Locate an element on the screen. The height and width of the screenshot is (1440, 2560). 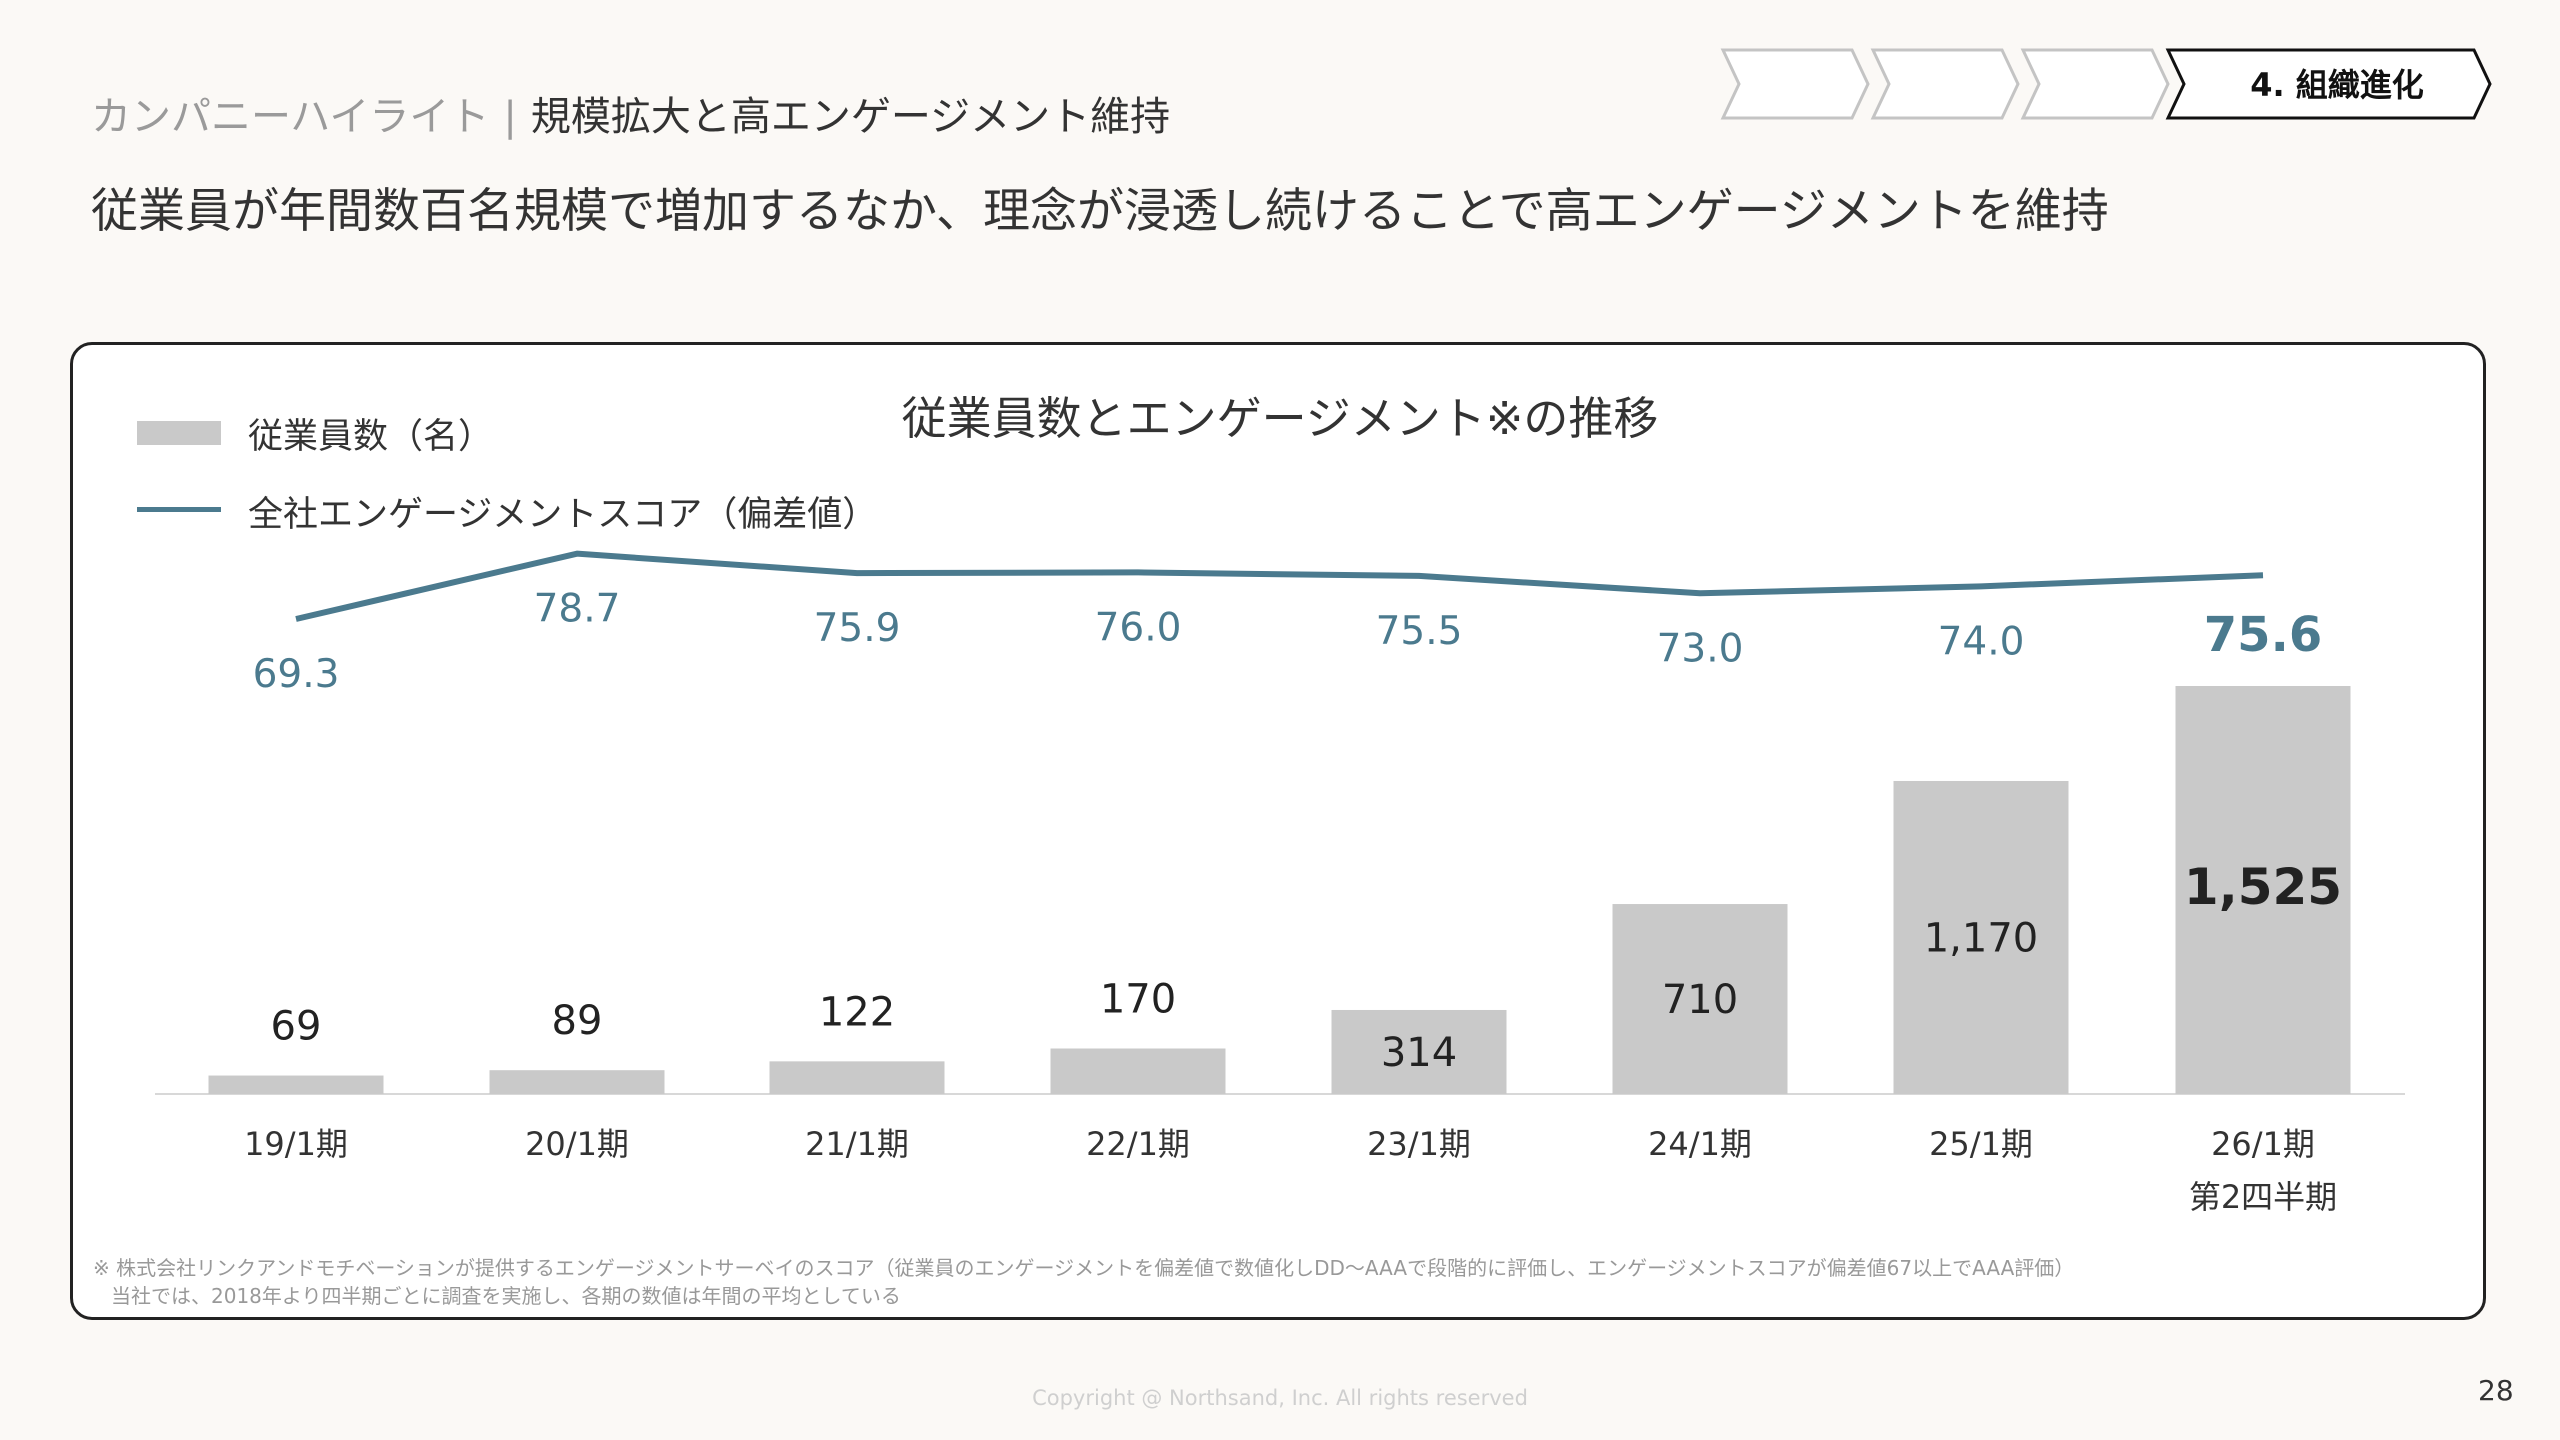
legend-line-swatch is located at coordinates (179, 509).